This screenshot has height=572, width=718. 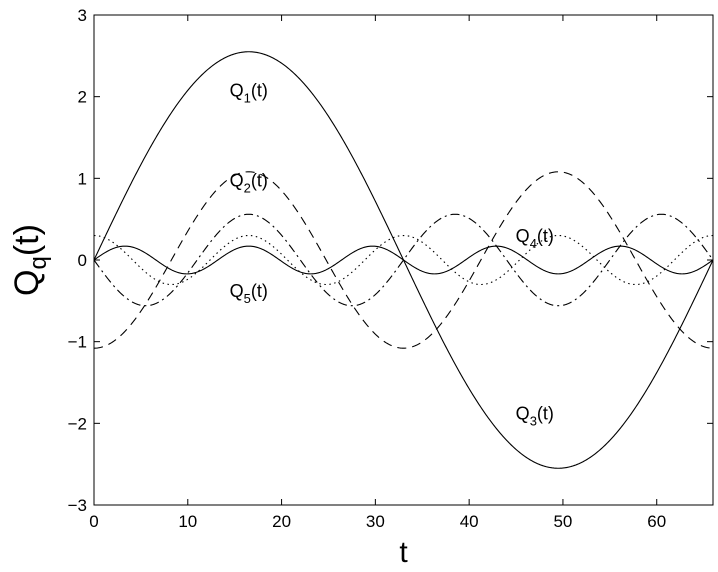 I want to click on x-tick-label-2: 20, so click(x=281, y=521).